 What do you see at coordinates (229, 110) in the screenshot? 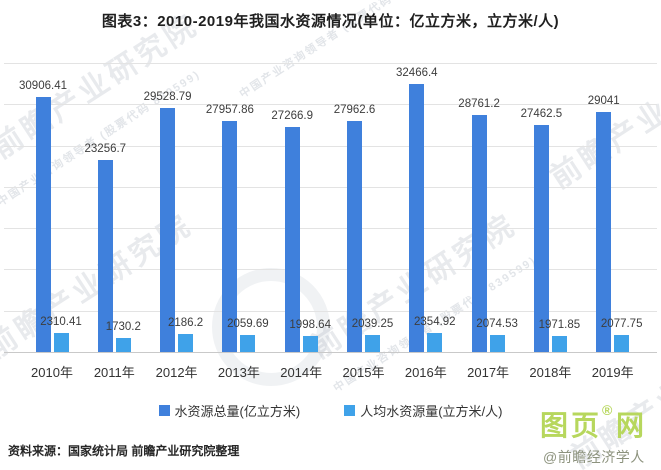
I see `value-label: 27957.86` at bounding box center [229, 110].